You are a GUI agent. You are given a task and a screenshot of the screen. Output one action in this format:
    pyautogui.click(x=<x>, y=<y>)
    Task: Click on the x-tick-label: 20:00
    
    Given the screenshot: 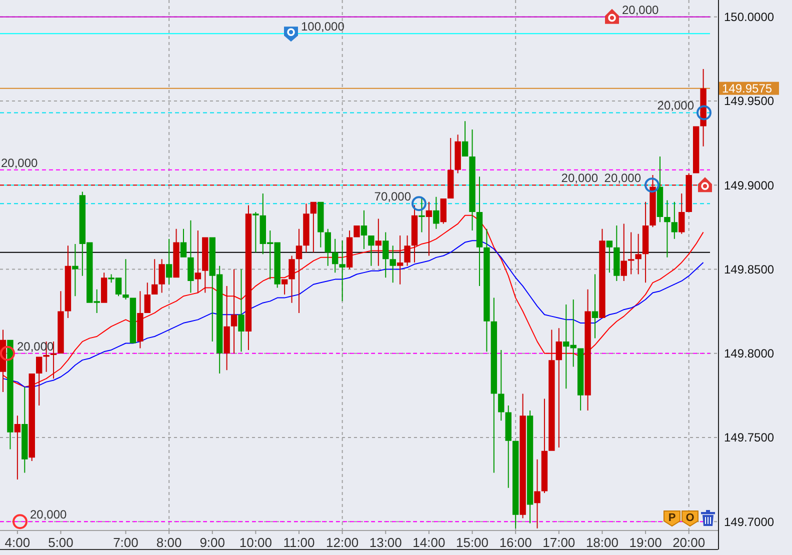 What is the action you would take?
    pyautogui.click(x=689, y=542)
    